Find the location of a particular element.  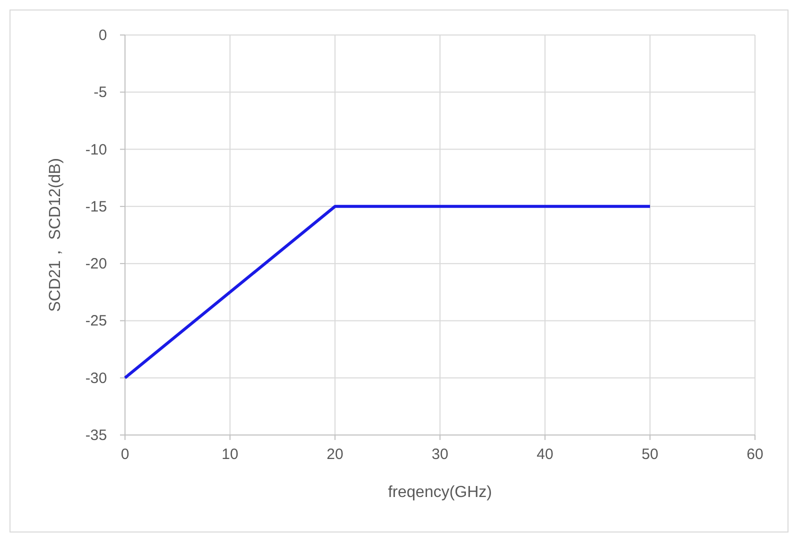

y-tick-label: -30 is located at coordinates (96, 378).